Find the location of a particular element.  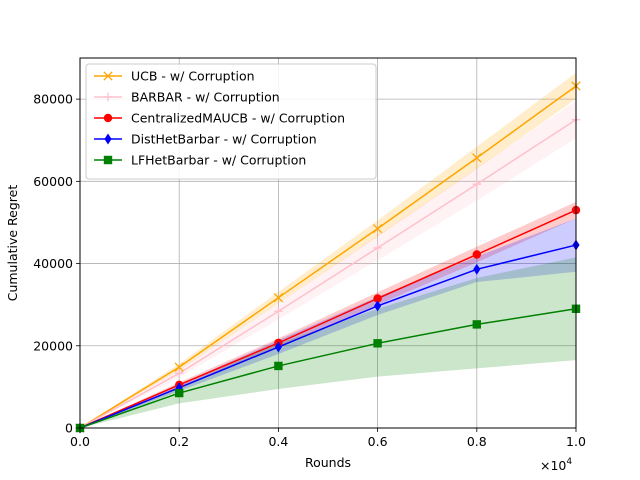

x-axis-multiplier: ×104 is located at coordinates (556, 465).